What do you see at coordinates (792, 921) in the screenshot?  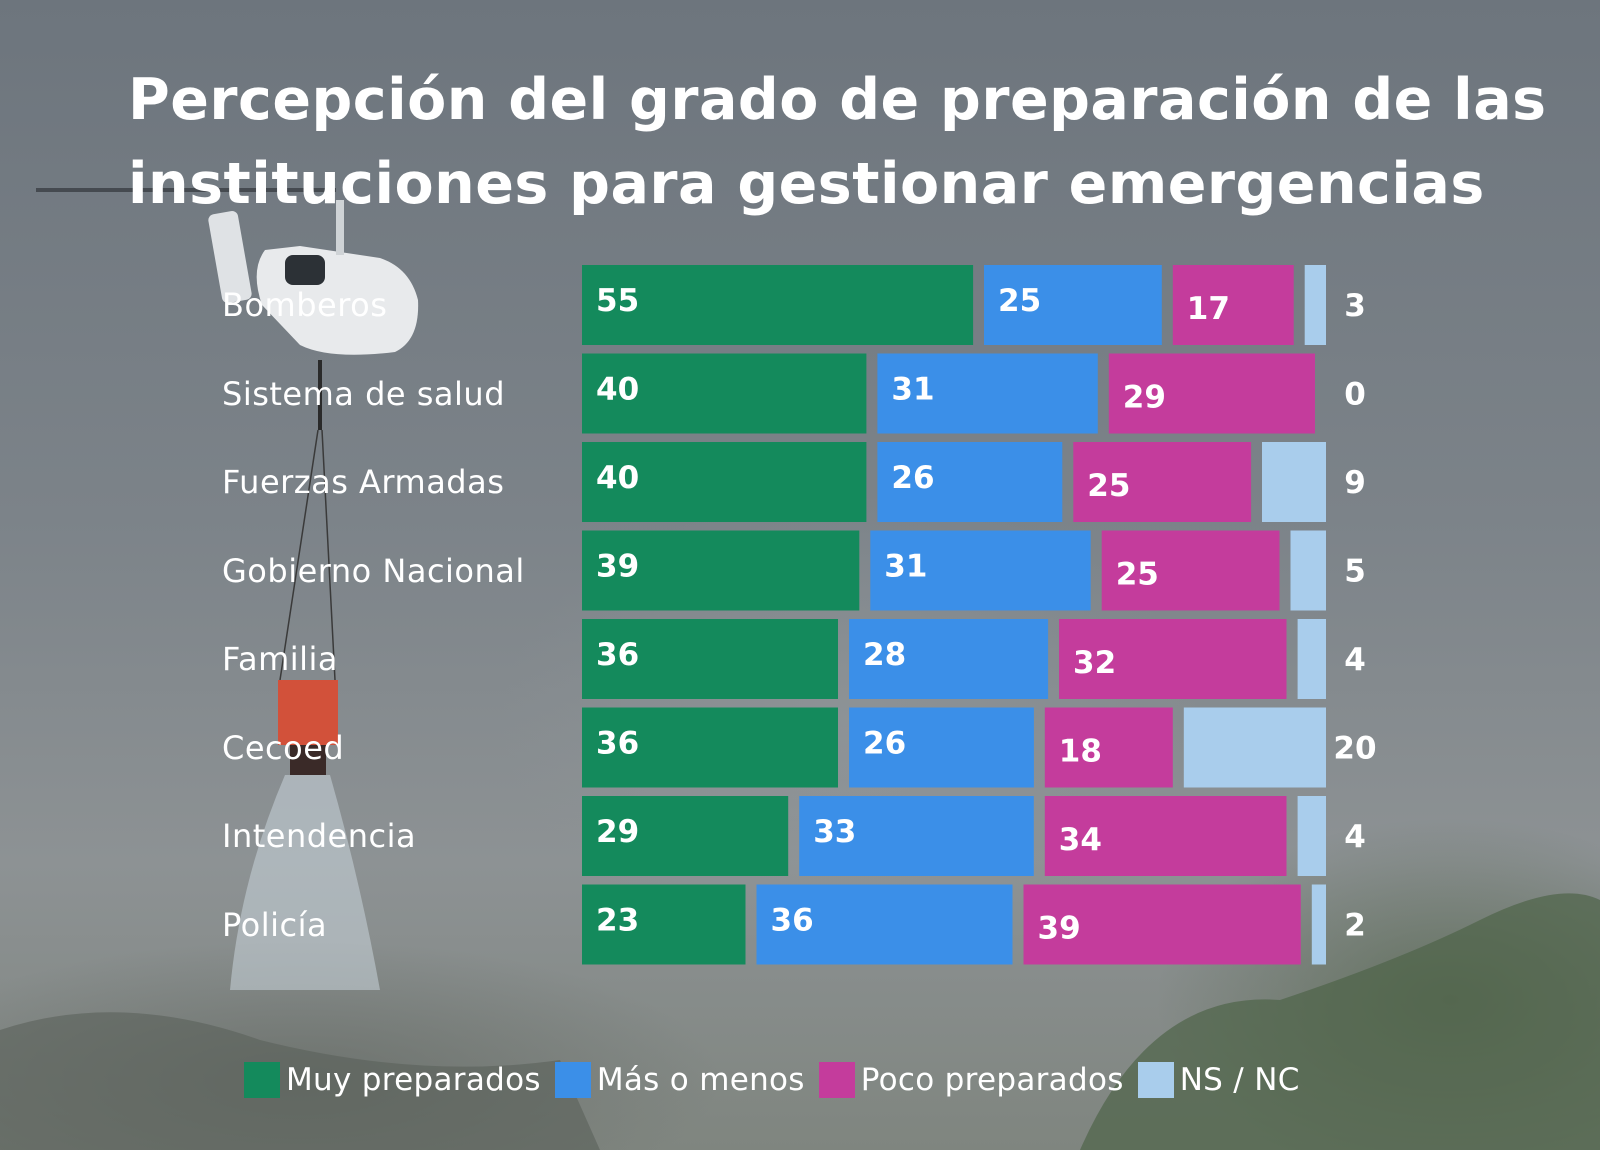 I see `value-label-policia-mas-o-menos: 36` at bounding box center [792, 921].